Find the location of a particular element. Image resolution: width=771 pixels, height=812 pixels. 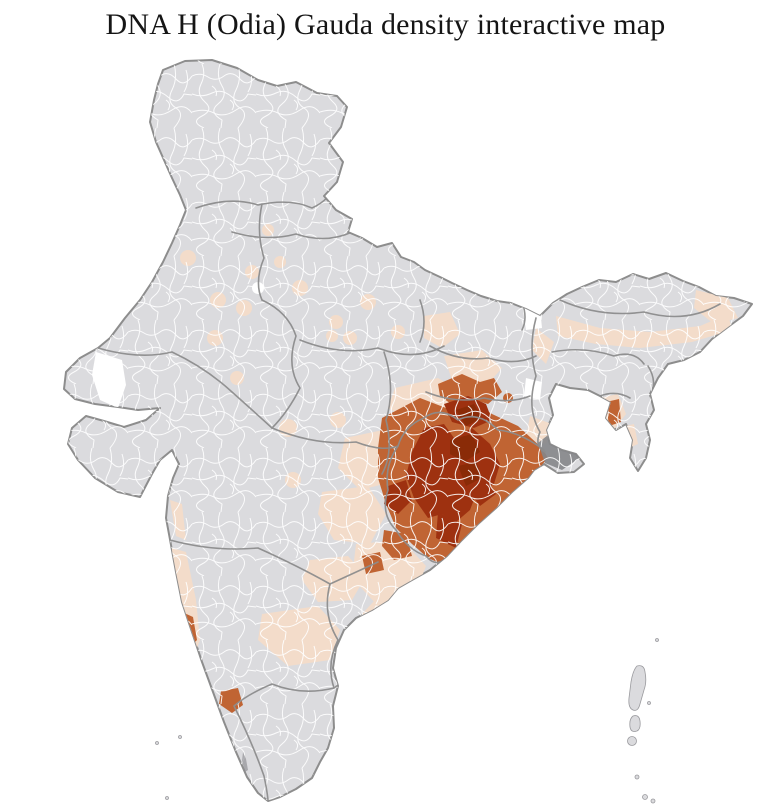

kerala-backwaters is located at coordinates (245, 762).